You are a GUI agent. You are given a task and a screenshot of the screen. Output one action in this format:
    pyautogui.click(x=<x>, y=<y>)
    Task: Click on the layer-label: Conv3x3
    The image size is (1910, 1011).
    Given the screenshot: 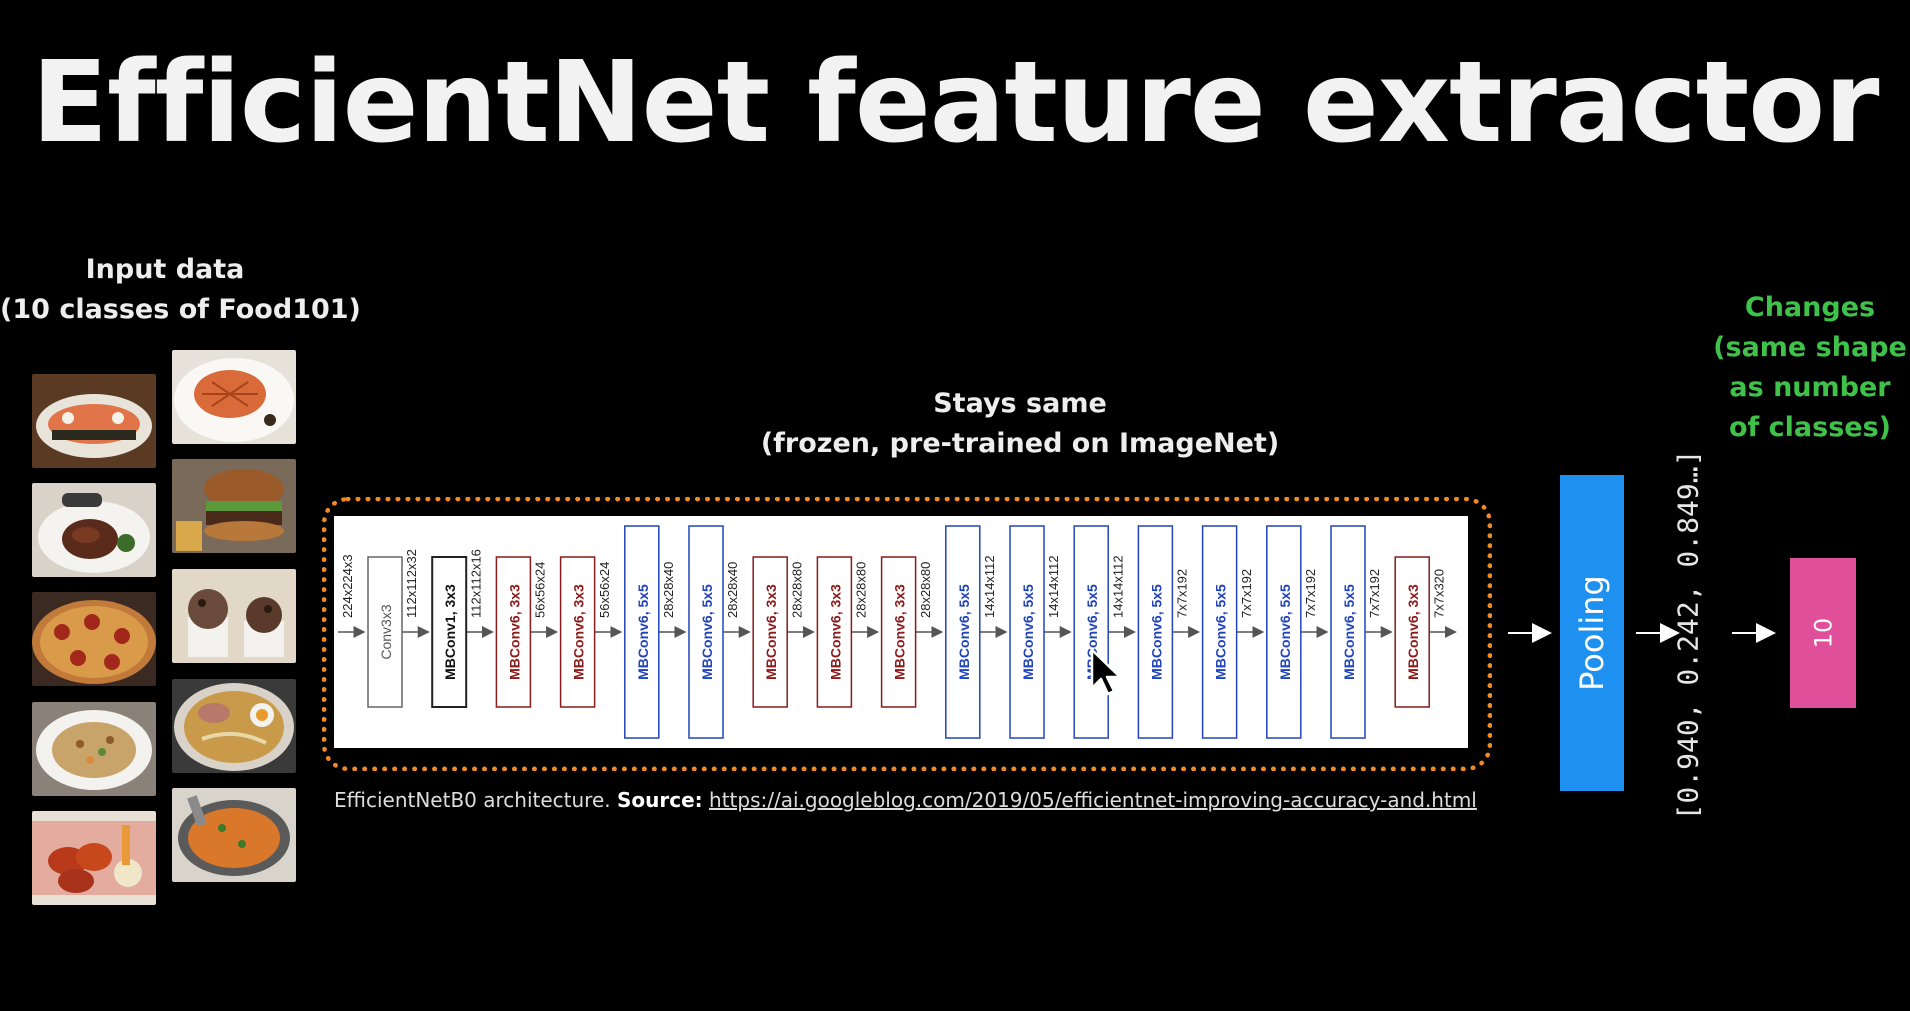 What is the action you would take?
    pyautogui.click(x=386, y=631)
    